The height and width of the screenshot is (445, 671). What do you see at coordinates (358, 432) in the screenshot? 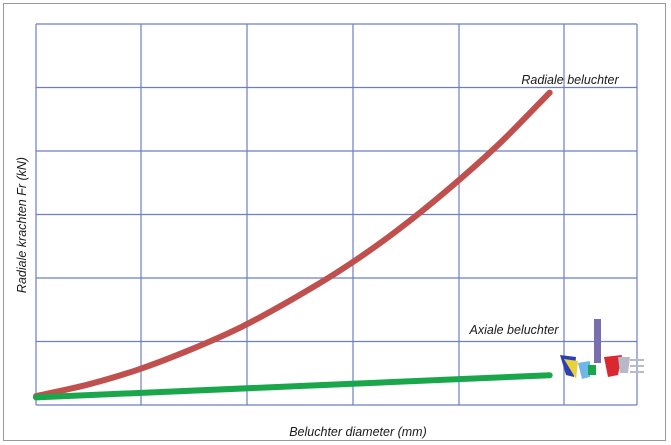
I see `x-axis-label: Beluchter diameter (mm)` at bounding box center [358, 432].